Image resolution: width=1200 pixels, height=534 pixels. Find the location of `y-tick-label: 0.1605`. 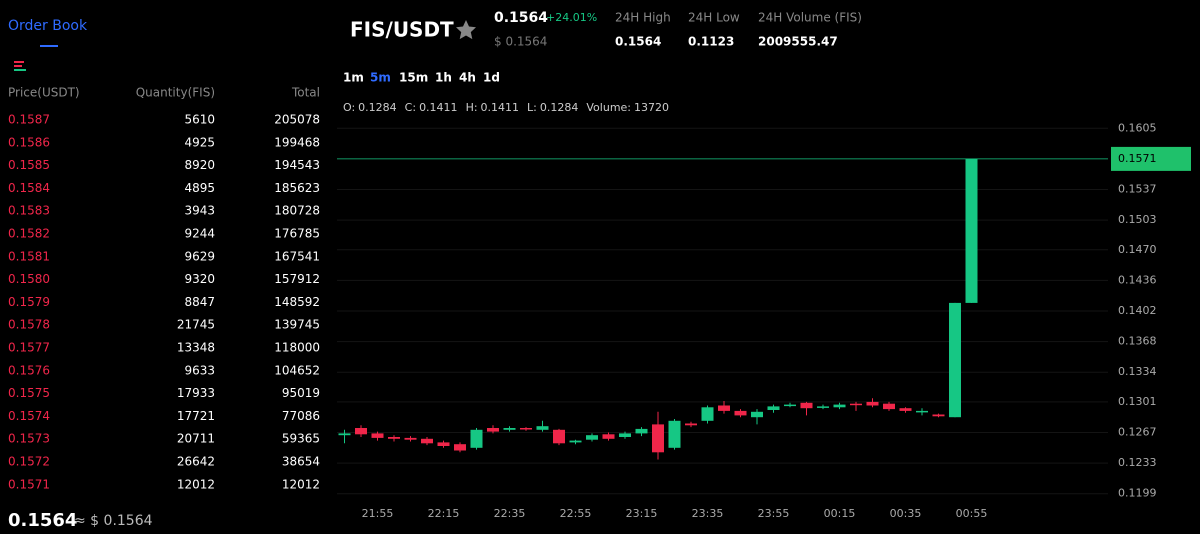

y-tick-label: 0.1605 is located at coordinates (1137, 127).